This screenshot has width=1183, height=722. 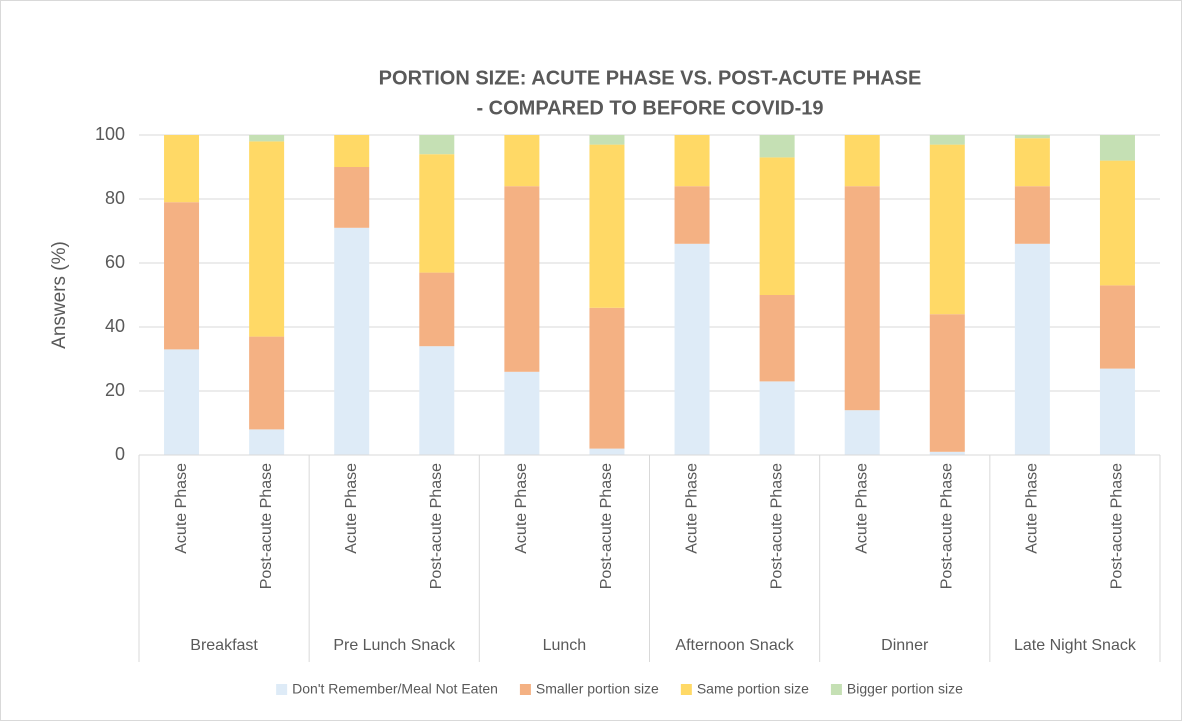 What do you see at coordinates (224, 645) in the screenshot?
I see `group-label: Breakfast` at bounding box center [224, 645].